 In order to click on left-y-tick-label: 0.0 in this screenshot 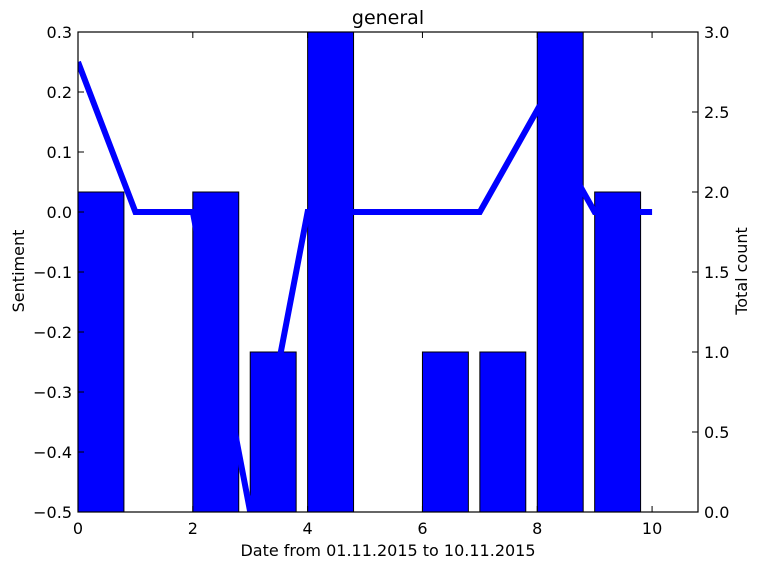, I will do `click(59, 212)`.